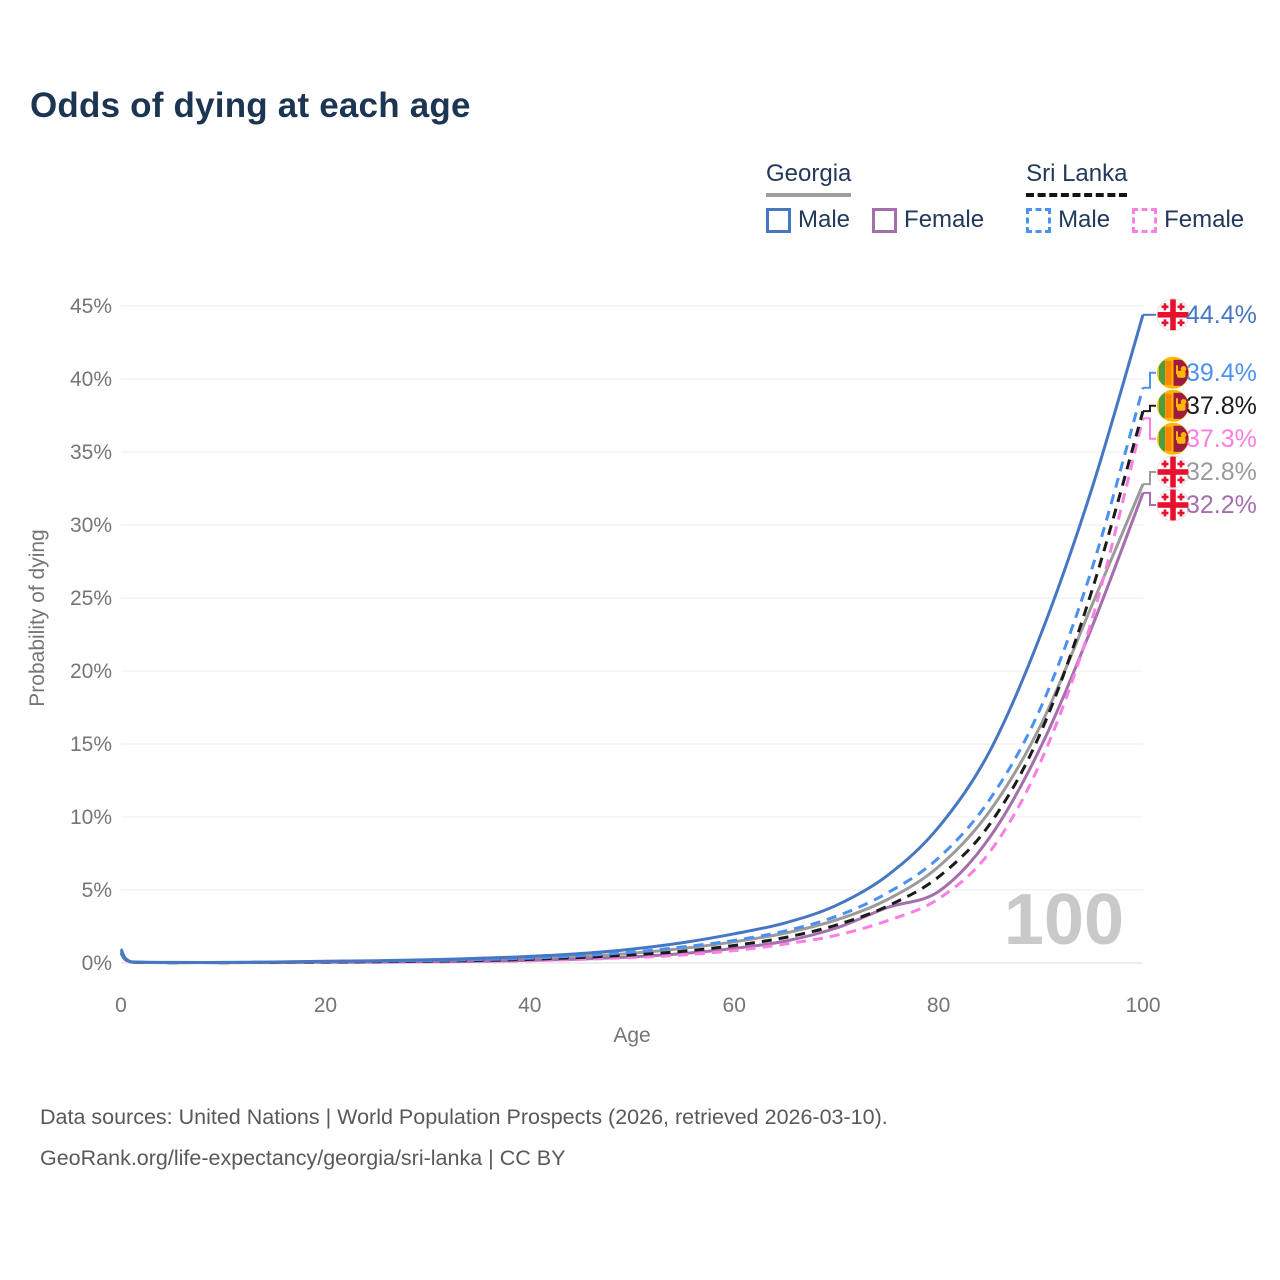 The height and width of the screenshot is (1280, 1280). What do you see at coordinates (250, 105) in the screenshot?
I see `chart-title: Odds of dying at each age` at bounding box center [250, 105].